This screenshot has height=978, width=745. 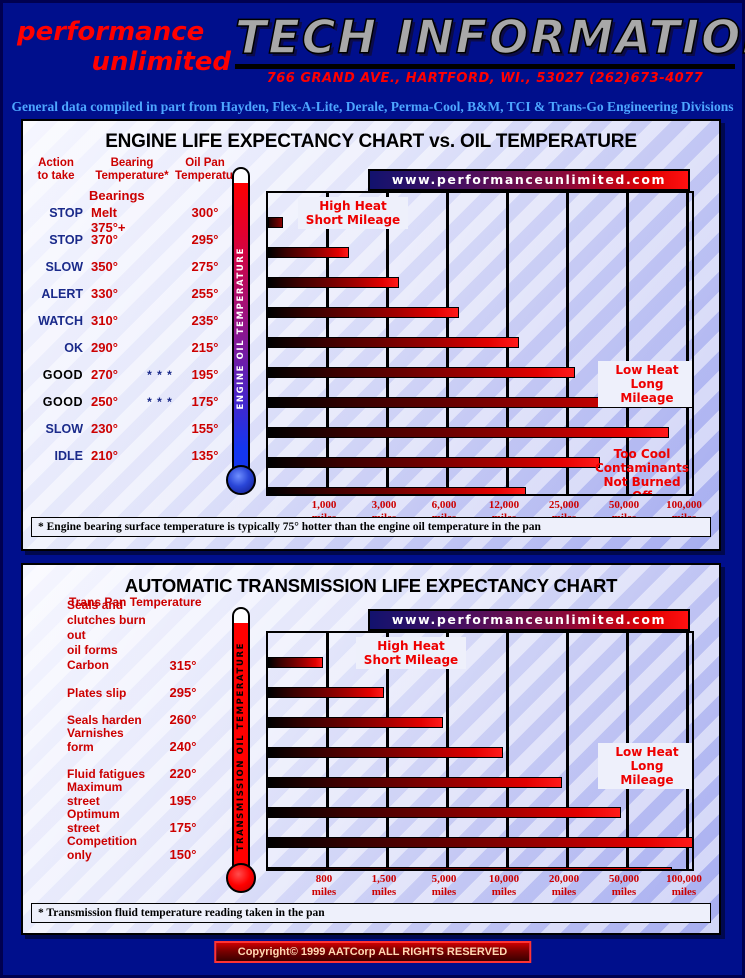 I want to click on table-row: Competition only 150°, so click(x=129, y=848).